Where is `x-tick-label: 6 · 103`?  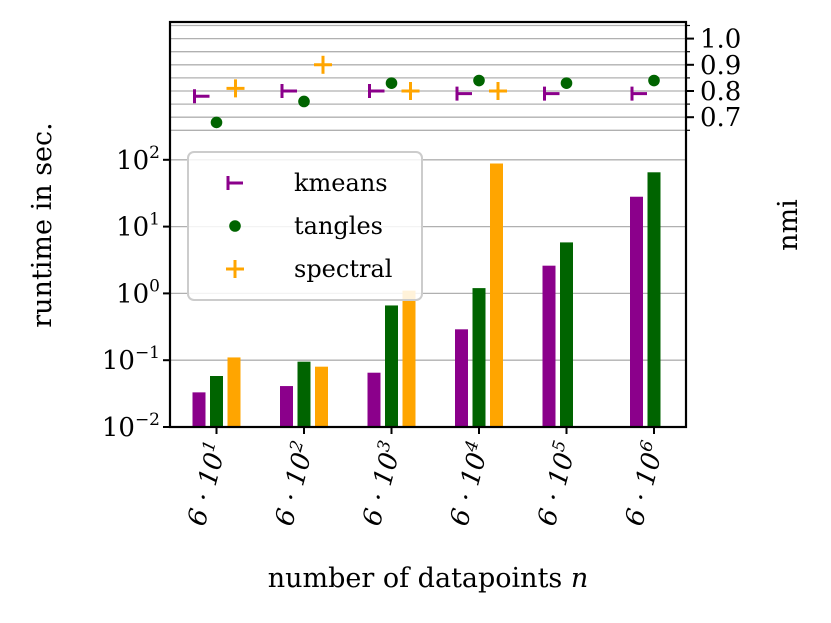 x-tick-label: 6 · 103 is located at coordinates (381, 483).